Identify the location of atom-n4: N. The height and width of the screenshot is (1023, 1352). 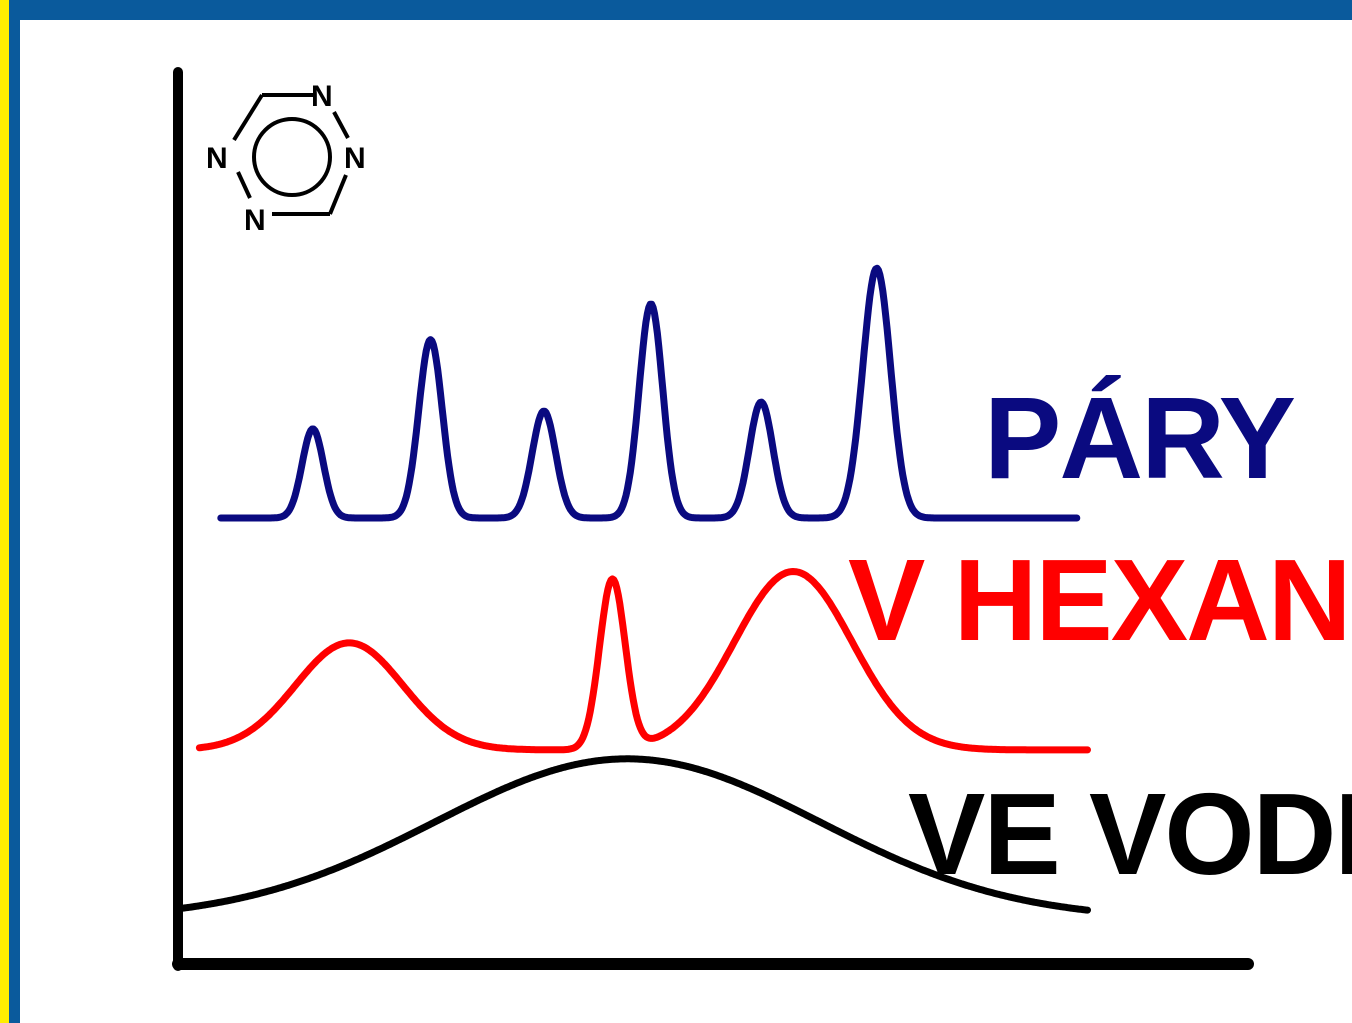
(255, 220).